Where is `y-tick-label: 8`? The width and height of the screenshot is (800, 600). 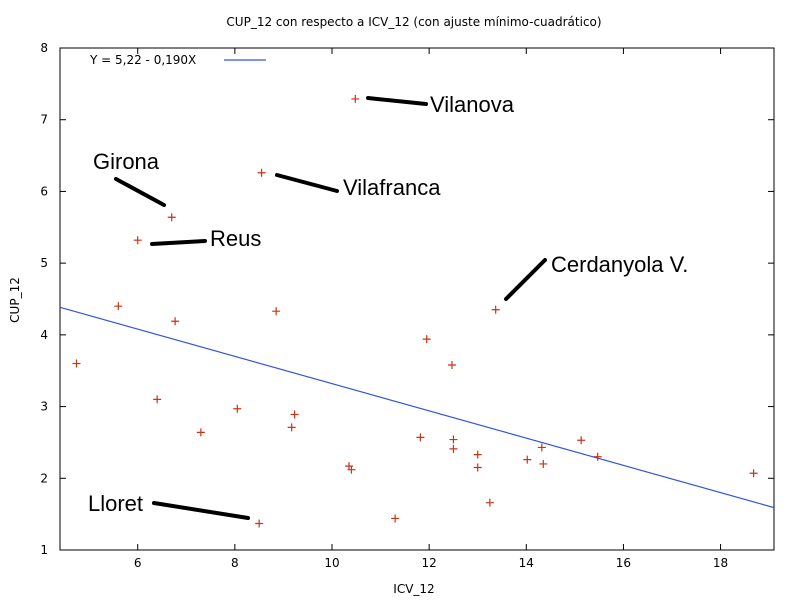
y-tick-label: 8 is located at coordinates (44, 48).